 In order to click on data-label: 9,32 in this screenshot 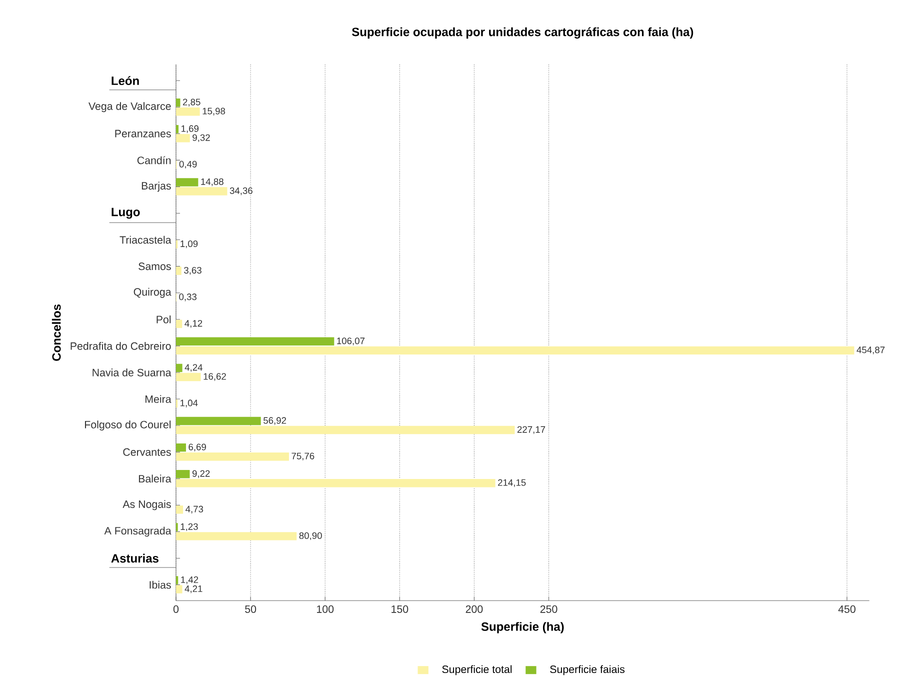, I will do `click(201, 138)`.